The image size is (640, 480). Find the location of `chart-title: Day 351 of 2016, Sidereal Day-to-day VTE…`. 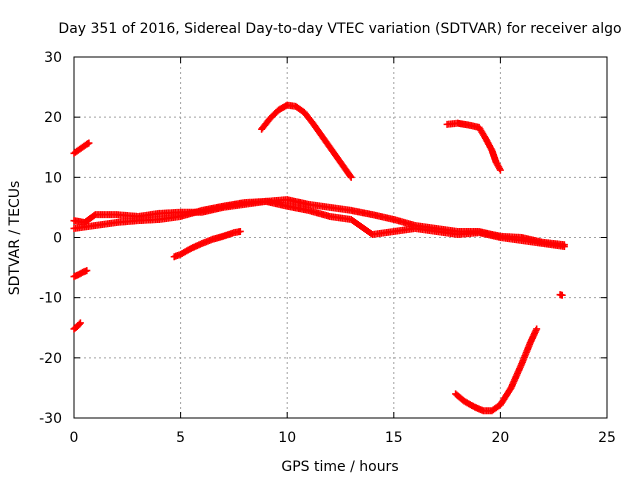

chart-title: Day 351 of 2016, Sidereal Day-to-day VTE… is located at coordinates (339, 29).